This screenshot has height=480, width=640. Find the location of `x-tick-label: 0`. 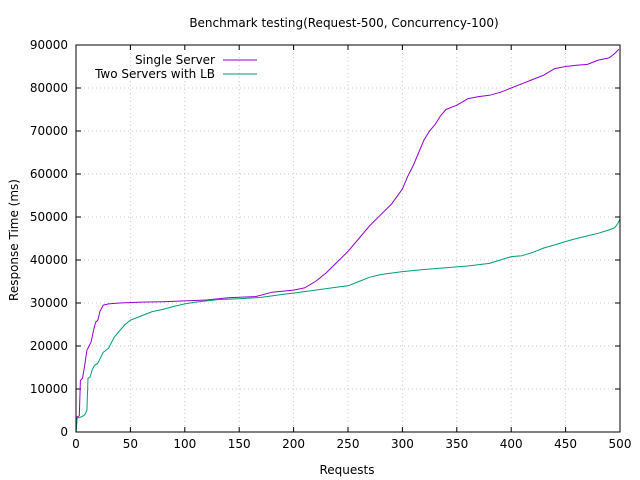

x-tick-label: 0 is located at coordinates (76, 444).